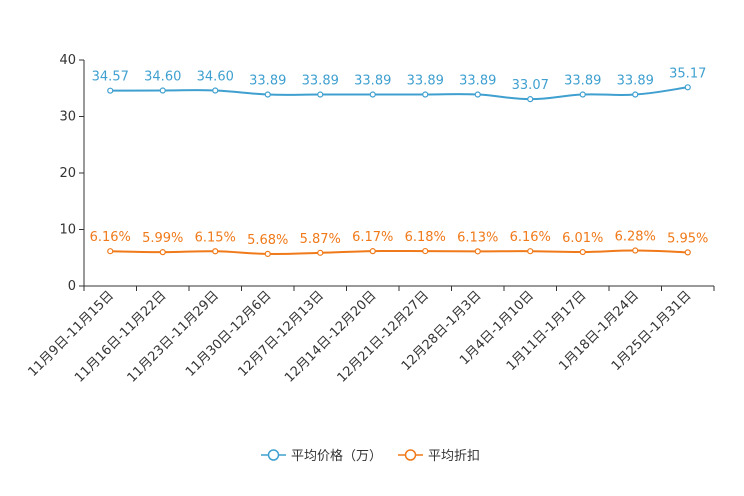 Image resolution: width=744 pixels, height=496 pixels. What do you see at coordinates (336, 456) in the screenshot?
I see `legend-label: 平均价格（万）` at bounding box center [336, 456].